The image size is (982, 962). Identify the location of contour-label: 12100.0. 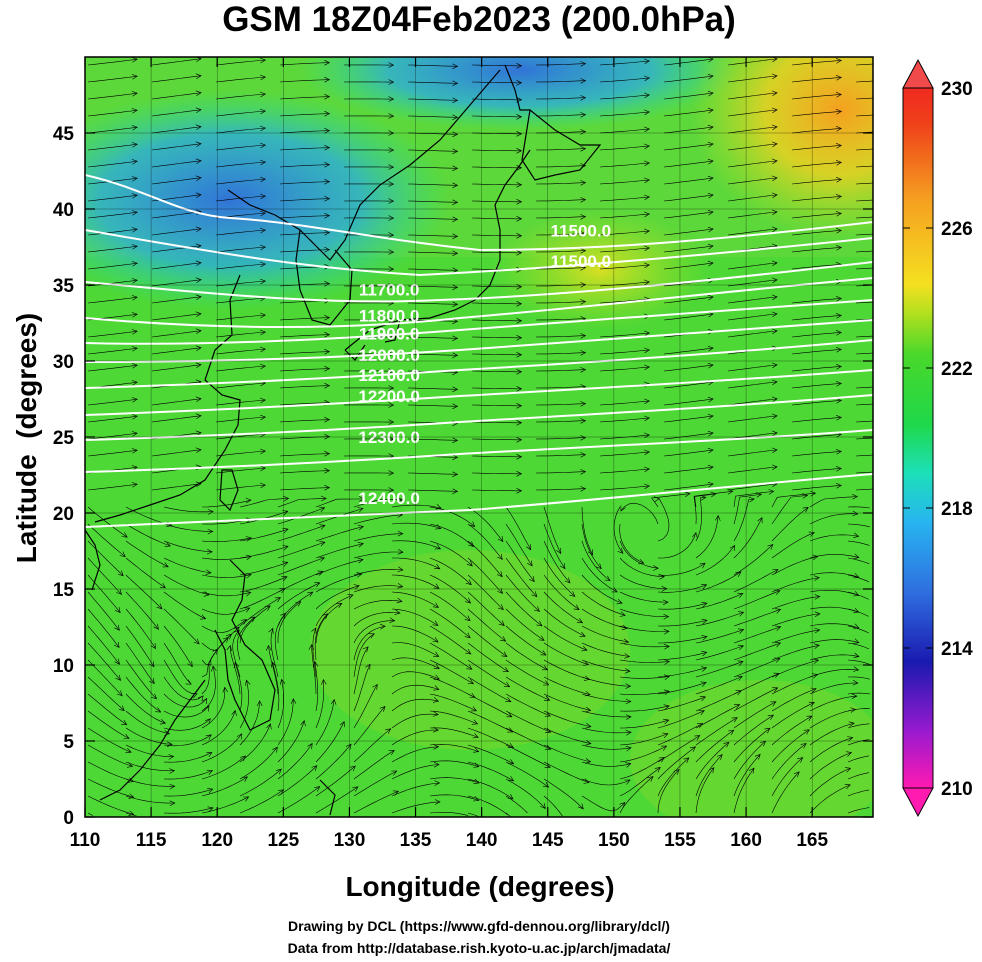
(388, 375).